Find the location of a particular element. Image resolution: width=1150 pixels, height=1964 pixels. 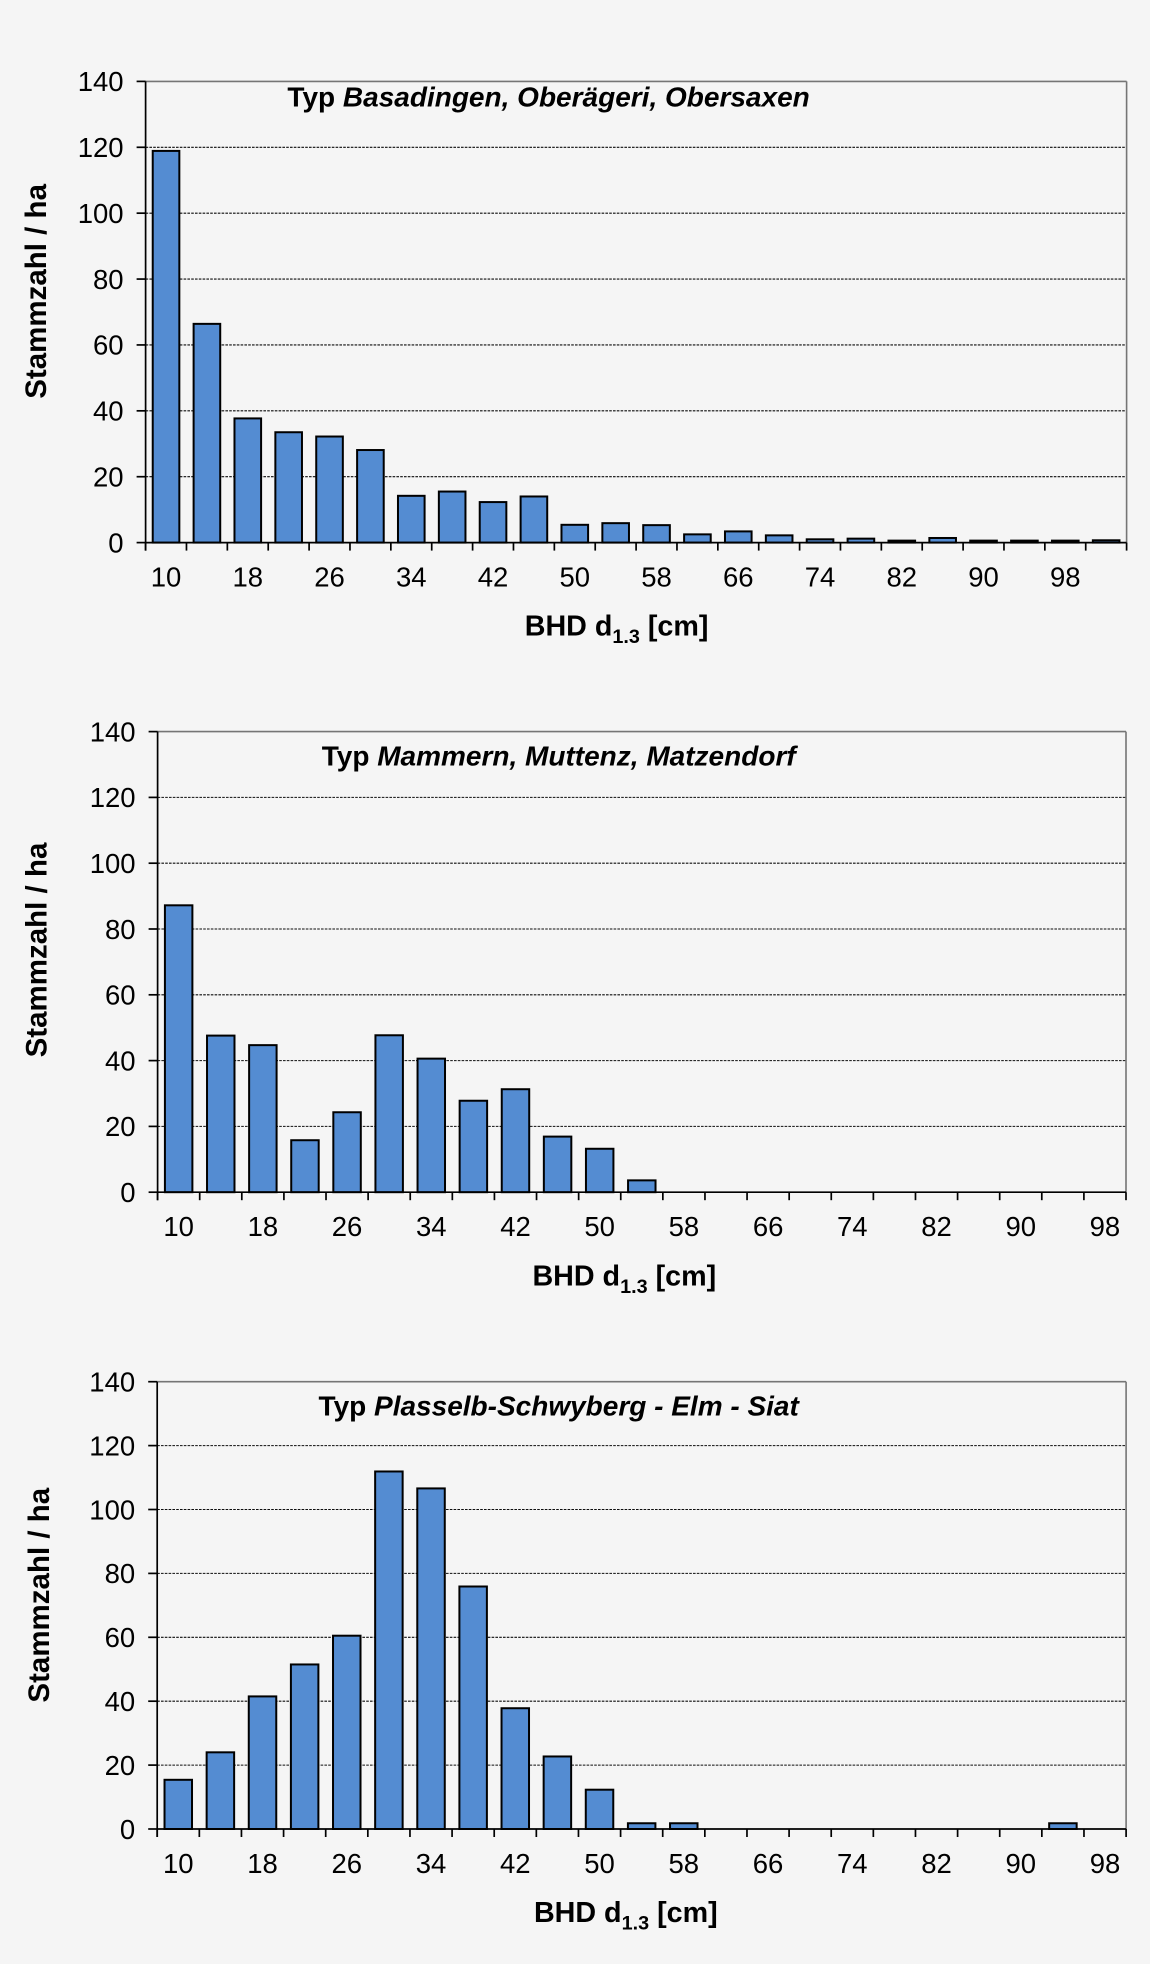

svg-text:Typ Mammern, Muttenz, Matzendo: Typ Mammern, Muttenz, Matzendorf is located at coordinates (560, 755).